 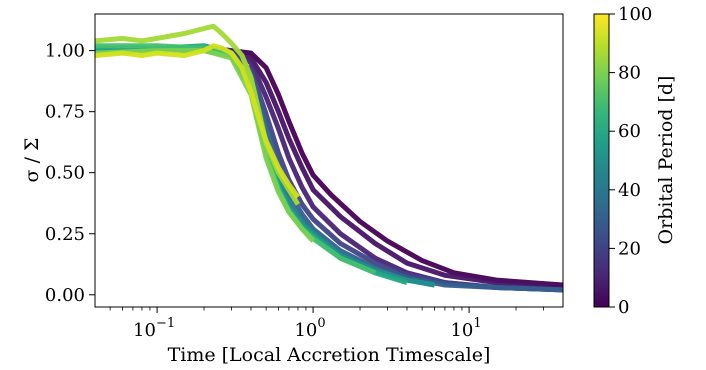 I want to click on colorbar, so click(x=601, y=160).